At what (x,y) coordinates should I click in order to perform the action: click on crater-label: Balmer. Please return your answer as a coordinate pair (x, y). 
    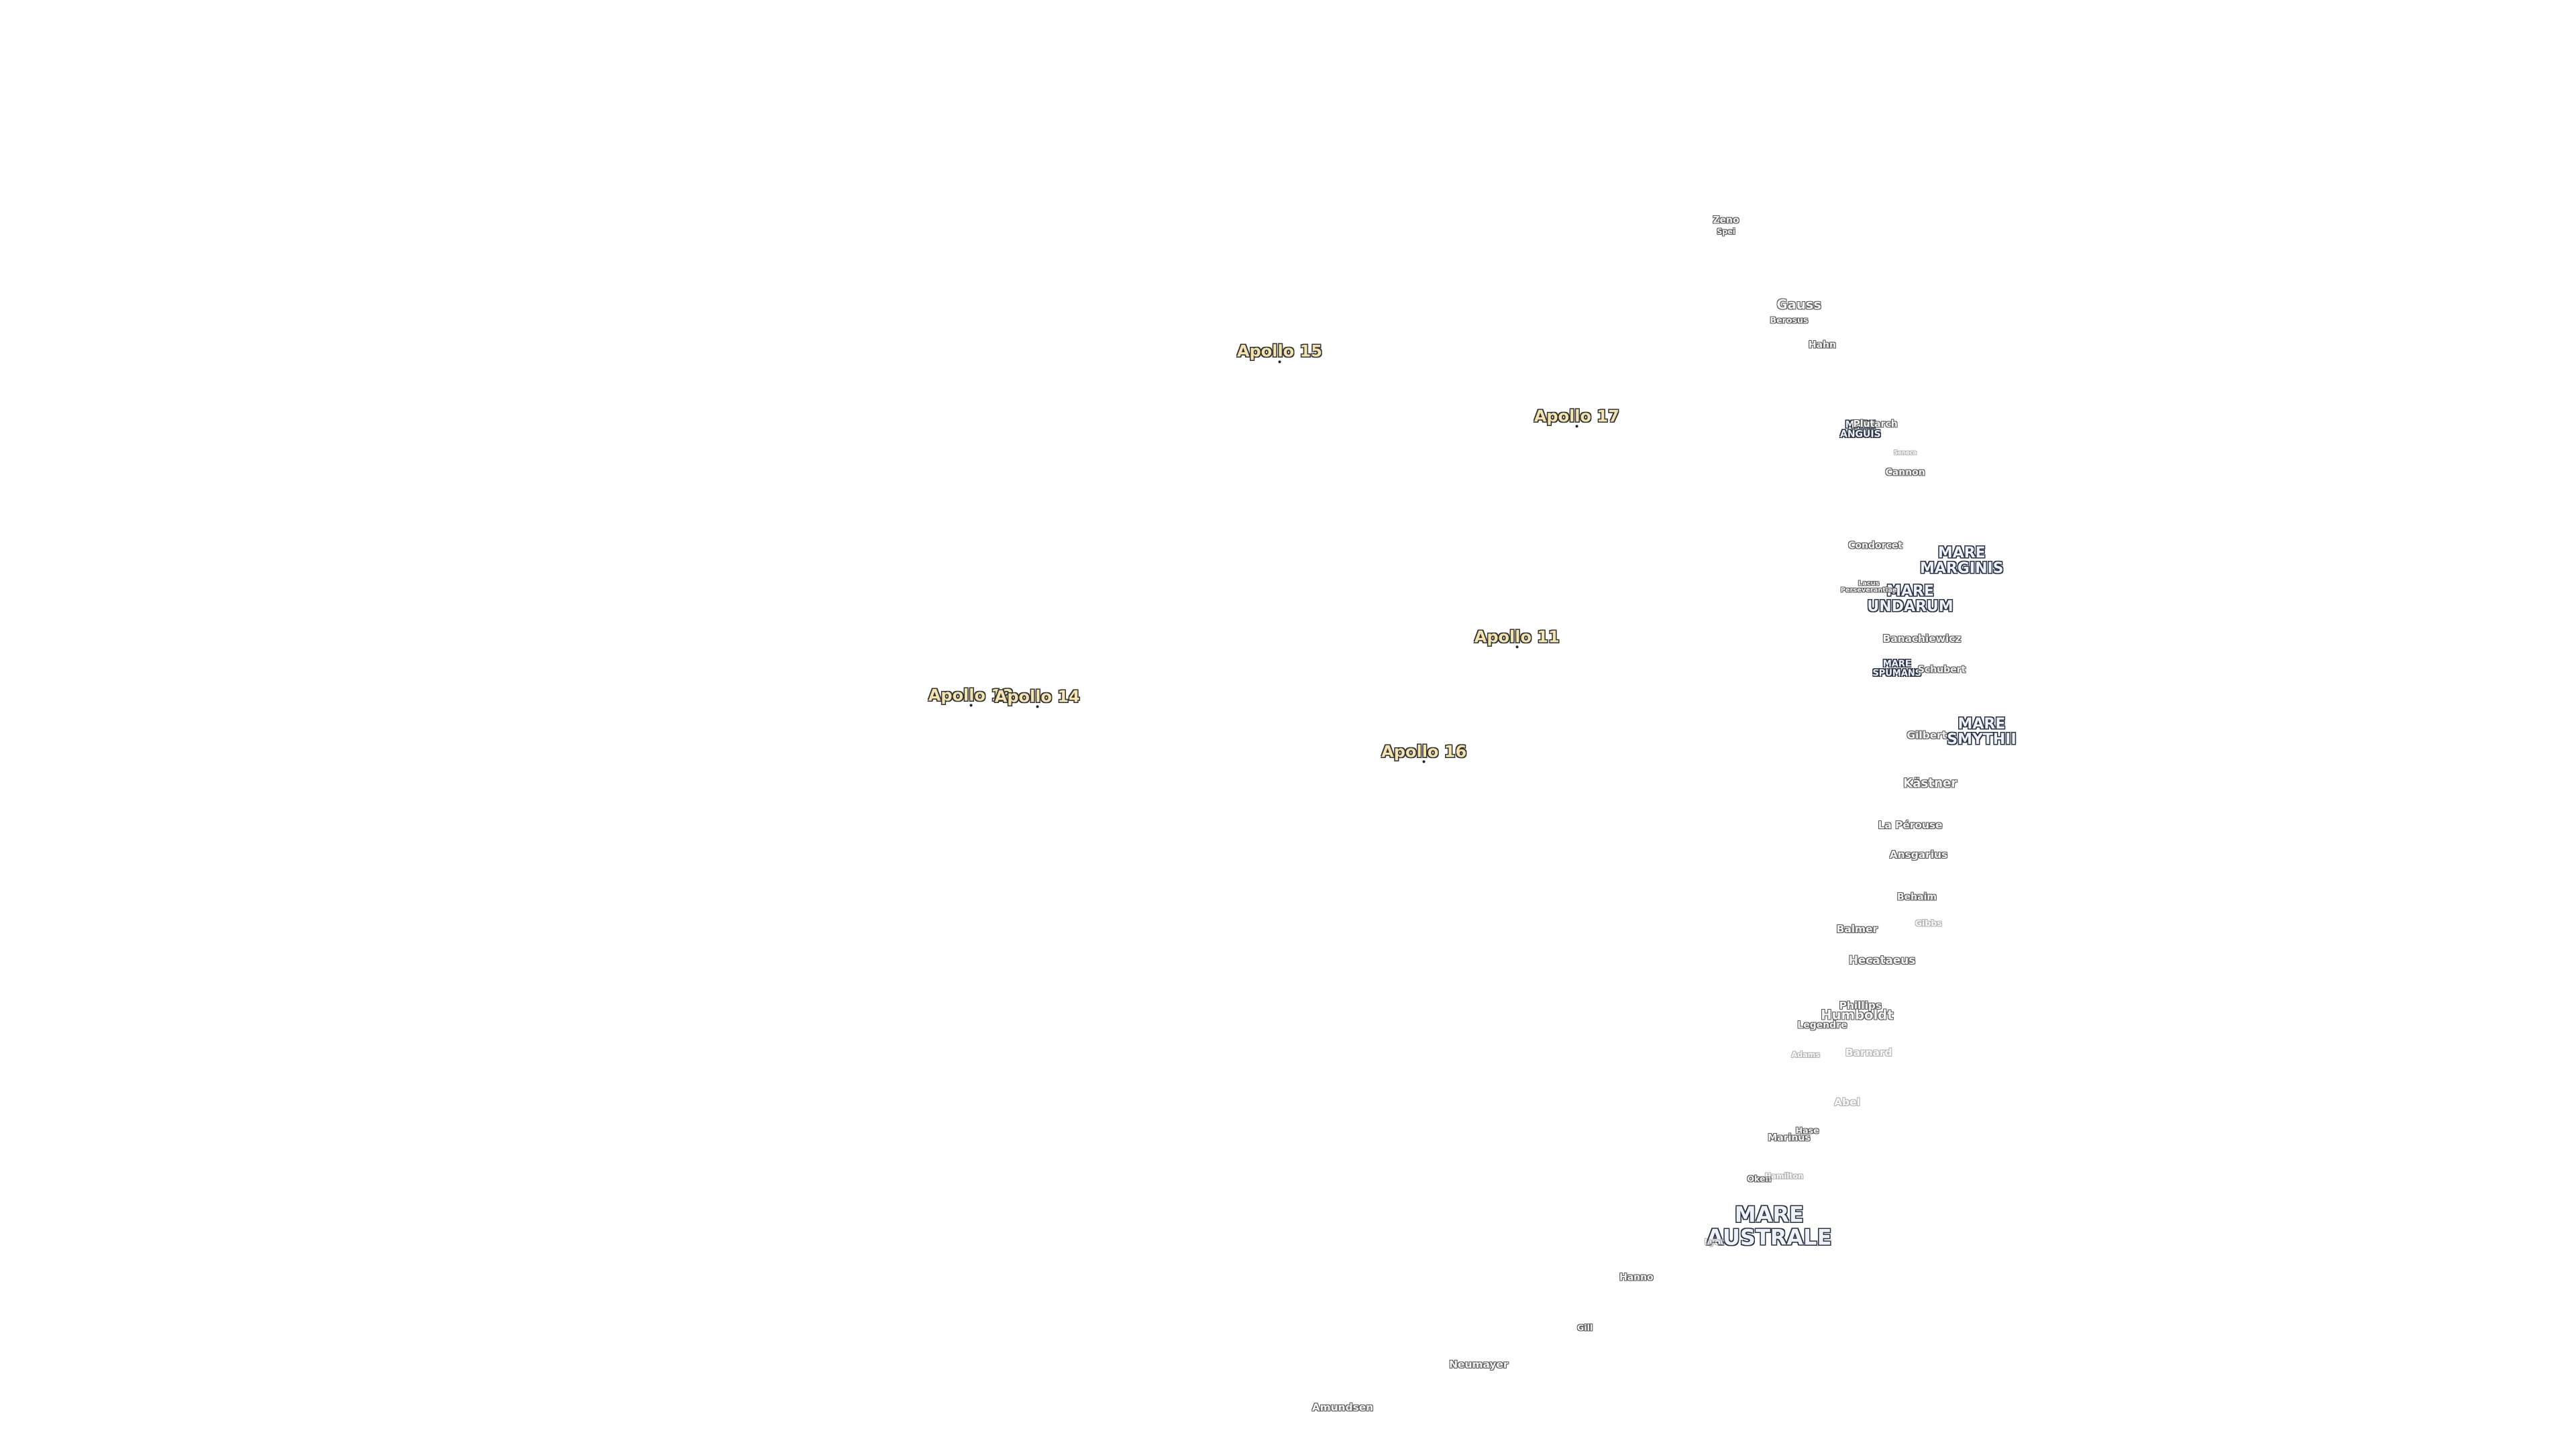
    Looking at the image, I should click on (1857, 929).